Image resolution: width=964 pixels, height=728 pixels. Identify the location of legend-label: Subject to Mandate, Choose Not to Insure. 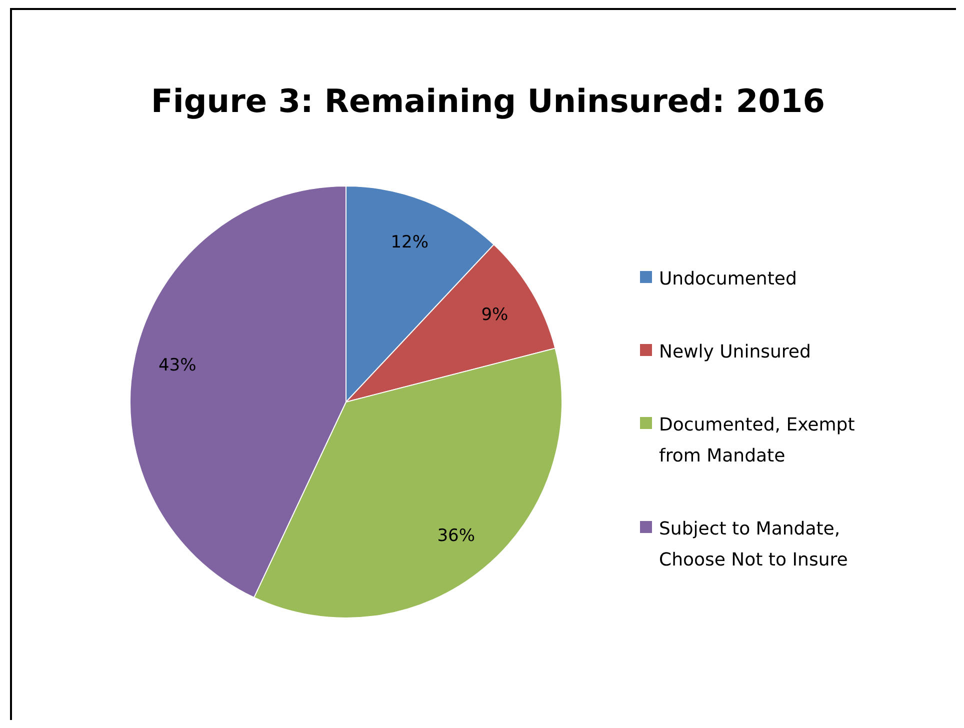
(753, 544).